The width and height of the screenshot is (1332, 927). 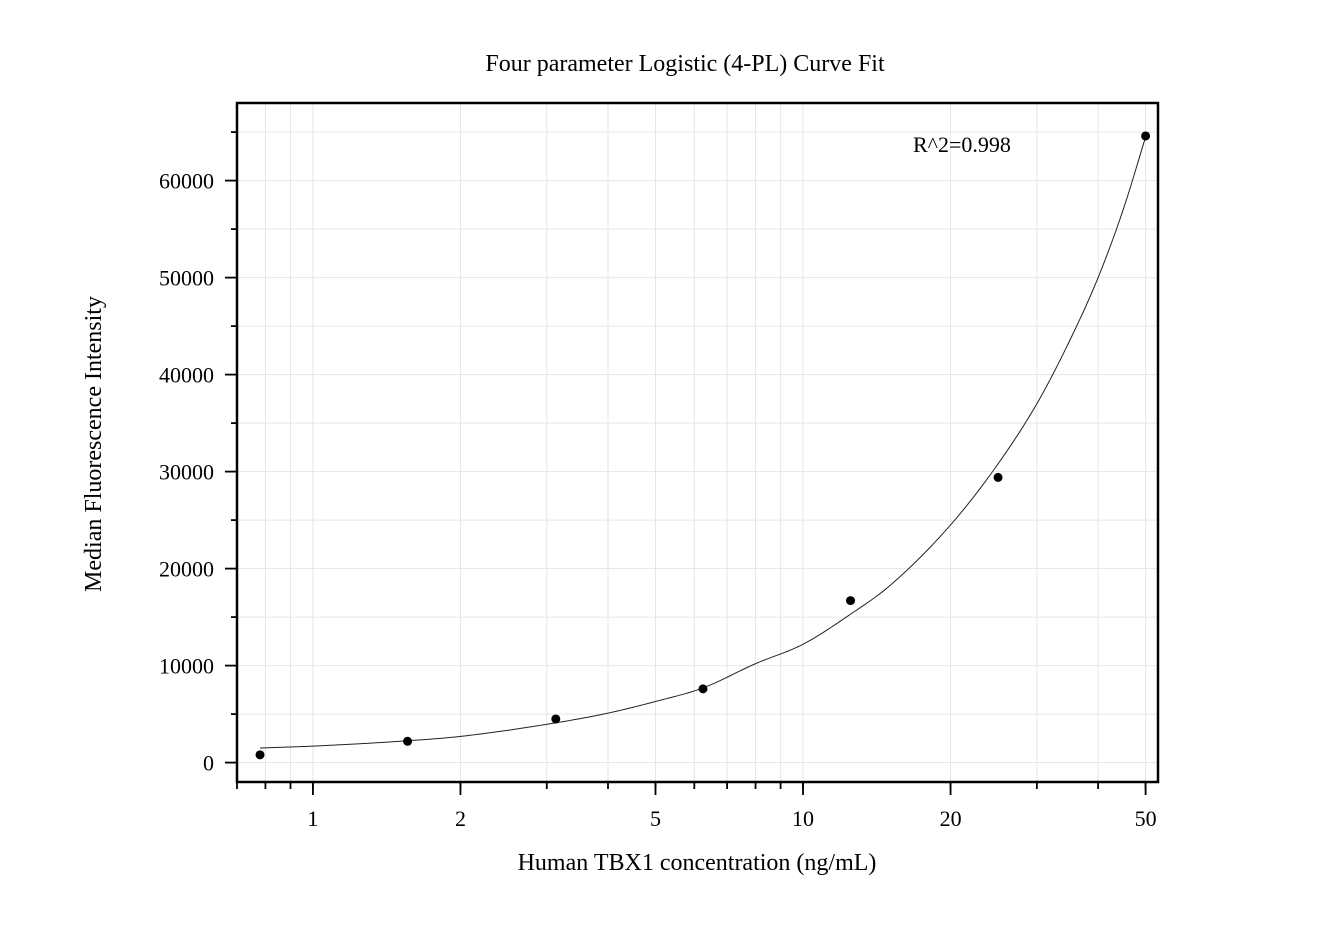 I want to click on x-tick-label: 10, so click(x=803, y=818).